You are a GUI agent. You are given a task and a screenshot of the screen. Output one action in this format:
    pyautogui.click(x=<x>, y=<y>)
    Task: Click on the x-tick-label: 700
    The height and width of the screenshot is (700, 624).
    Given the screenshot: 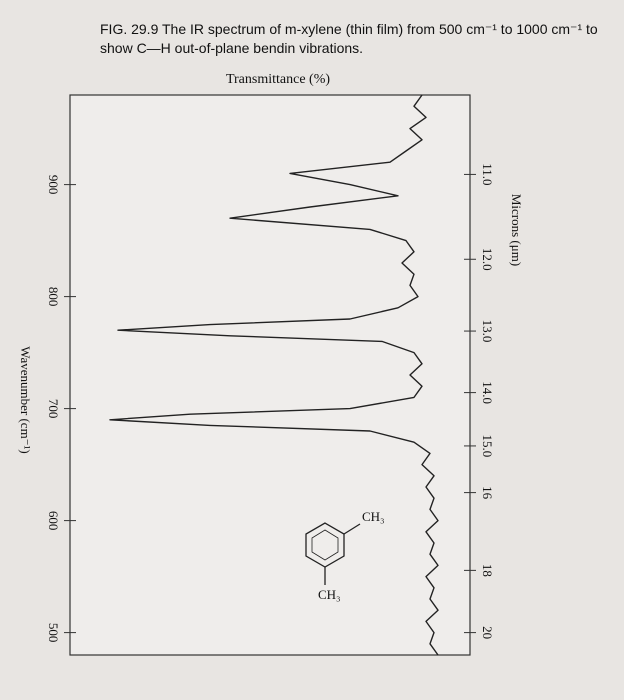 What is the action you would take?
    pyautogui.click(x=53, y=409)
    